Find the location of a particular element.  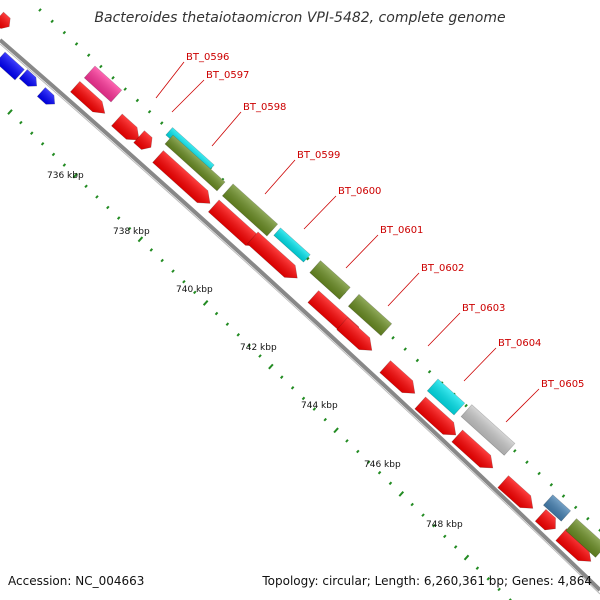

gene-label: BT_0604 is located at coordinates (519, 343).